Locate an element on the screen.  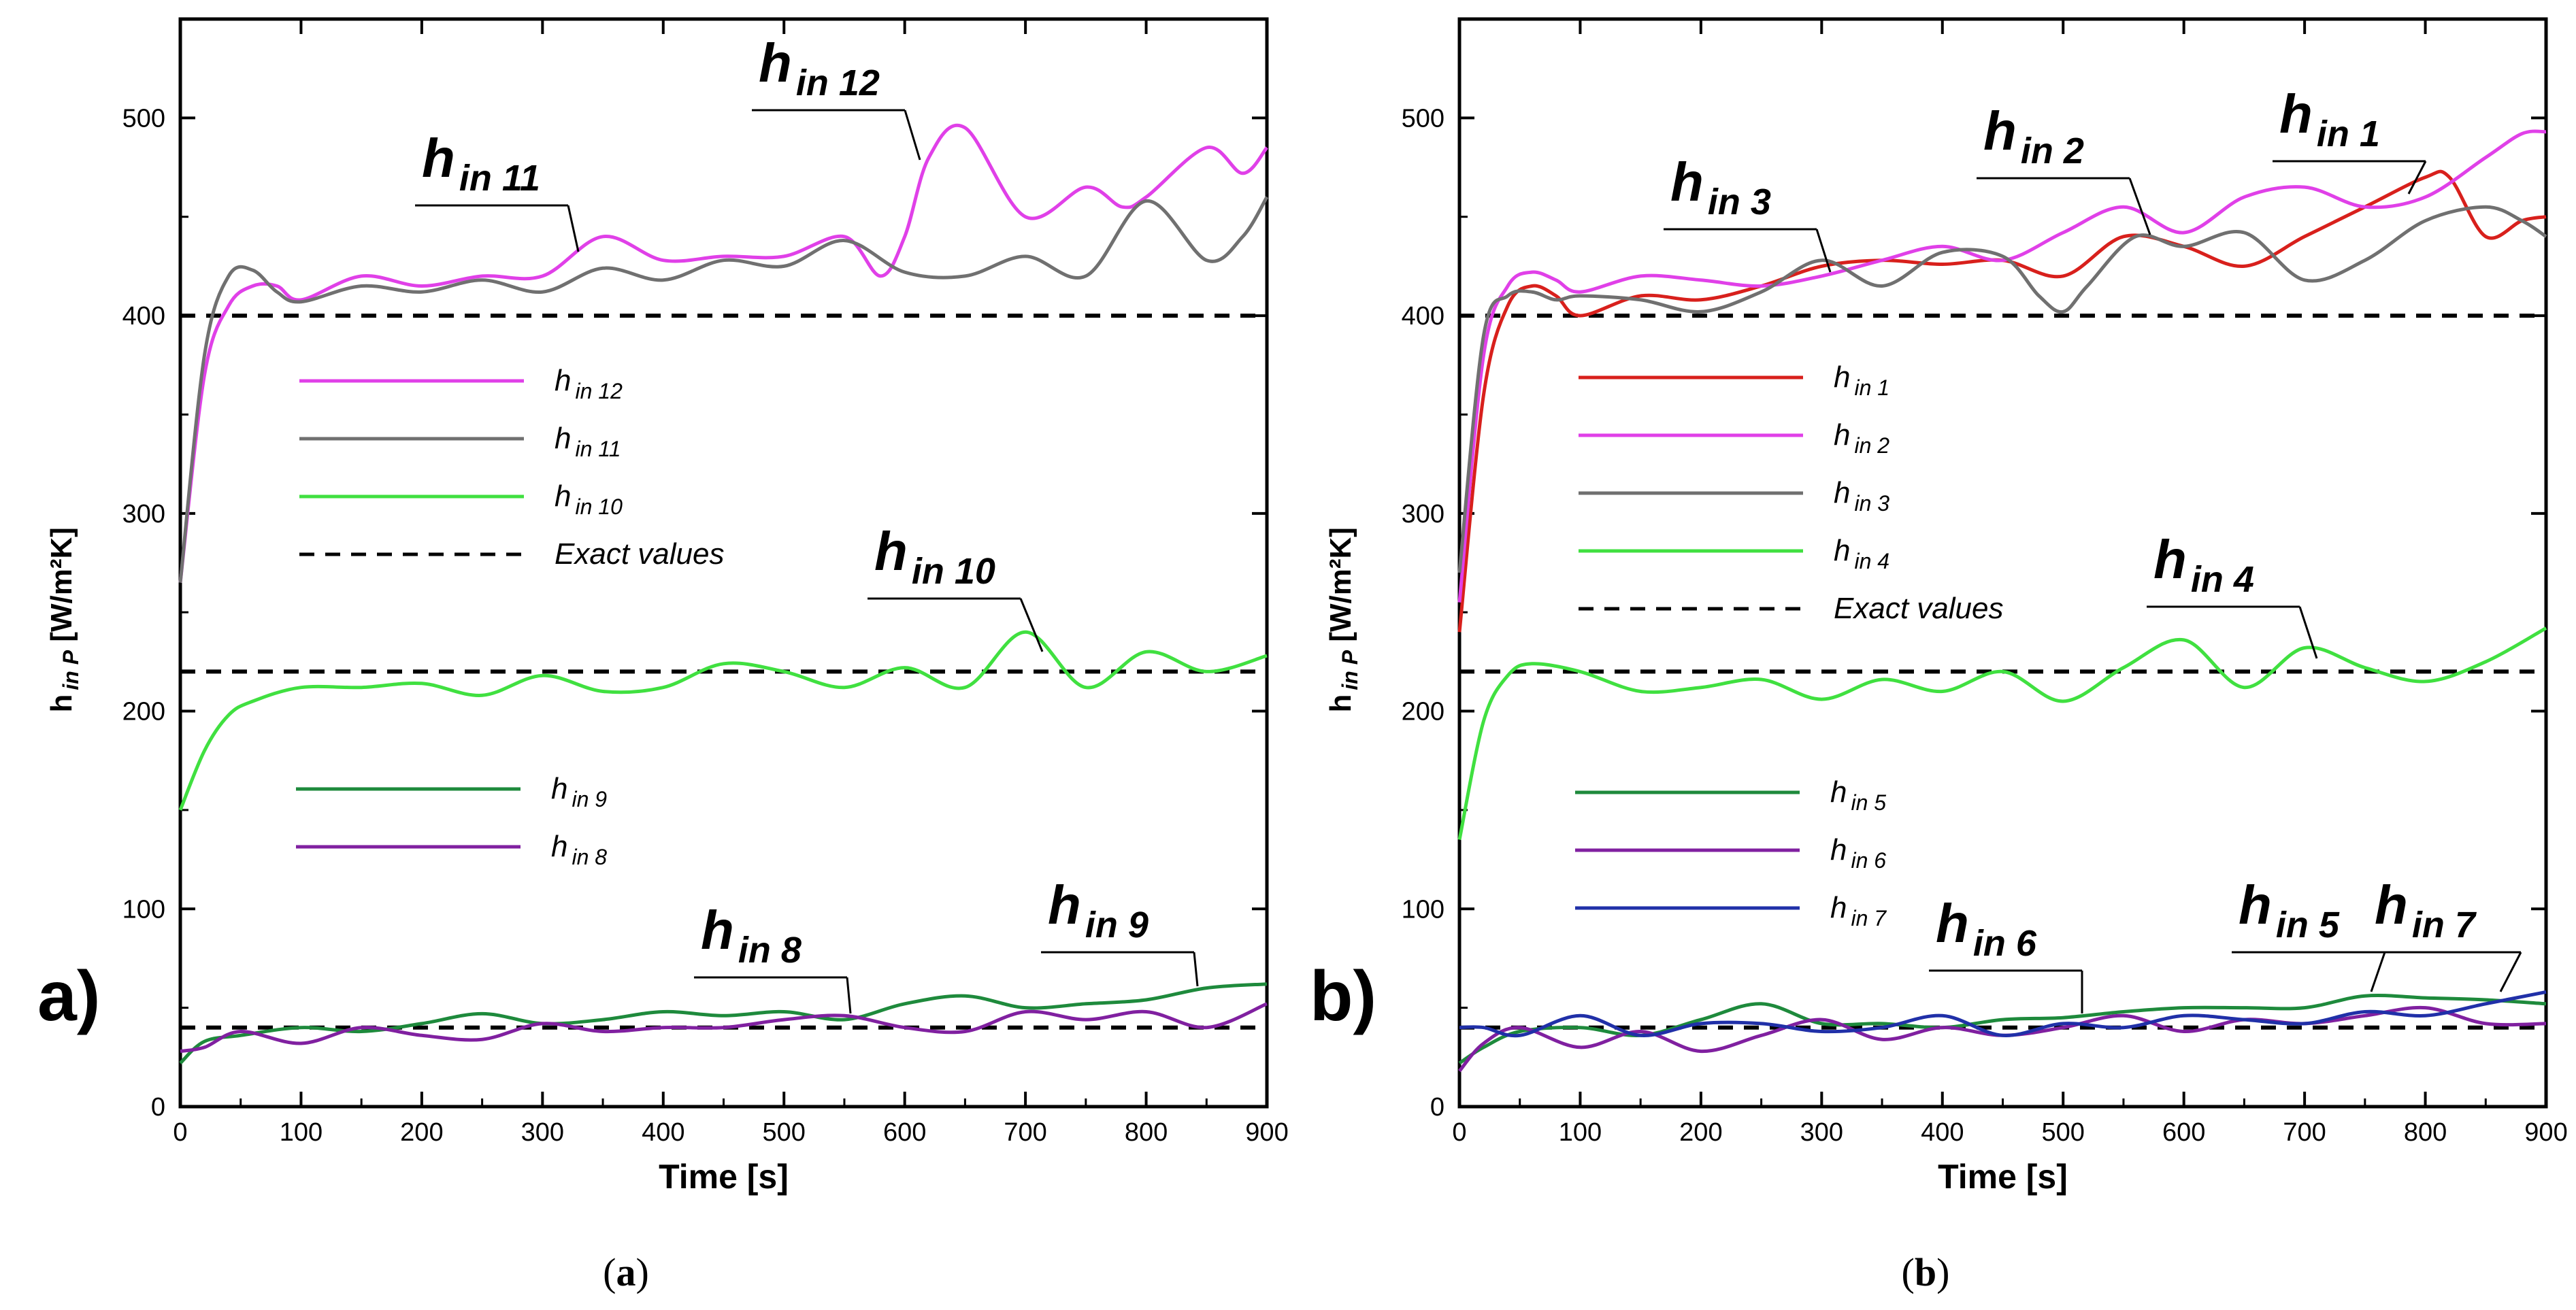
annotation: h in 8 is located at coordinates (773, 957).